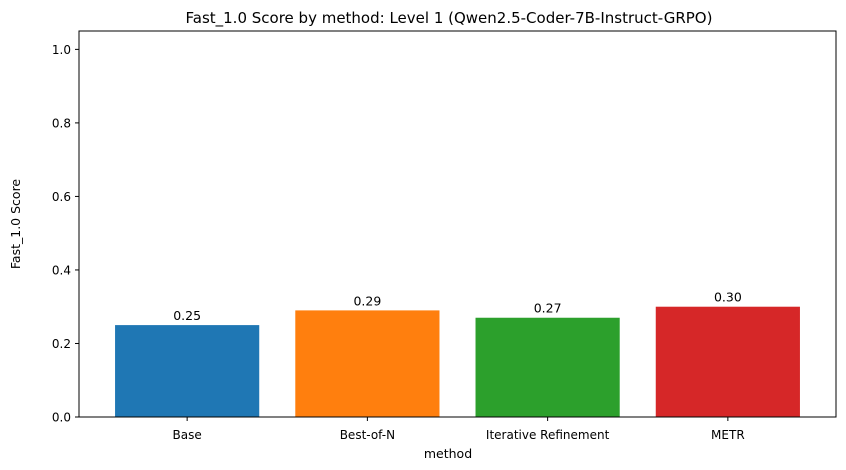 The width and height of the screenshot is (846, 470). What do you see at coordinates (187, 315) in the screenshot?
I see `data-label: 0.25` at bounding box center [187, 315].